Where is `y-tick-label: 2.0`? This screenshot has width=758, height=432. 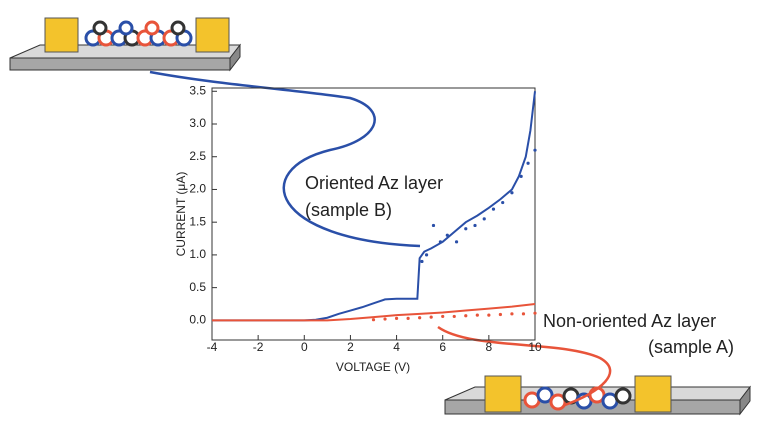 y-tick-label: 2.0 is located at coordinates (197, 189).